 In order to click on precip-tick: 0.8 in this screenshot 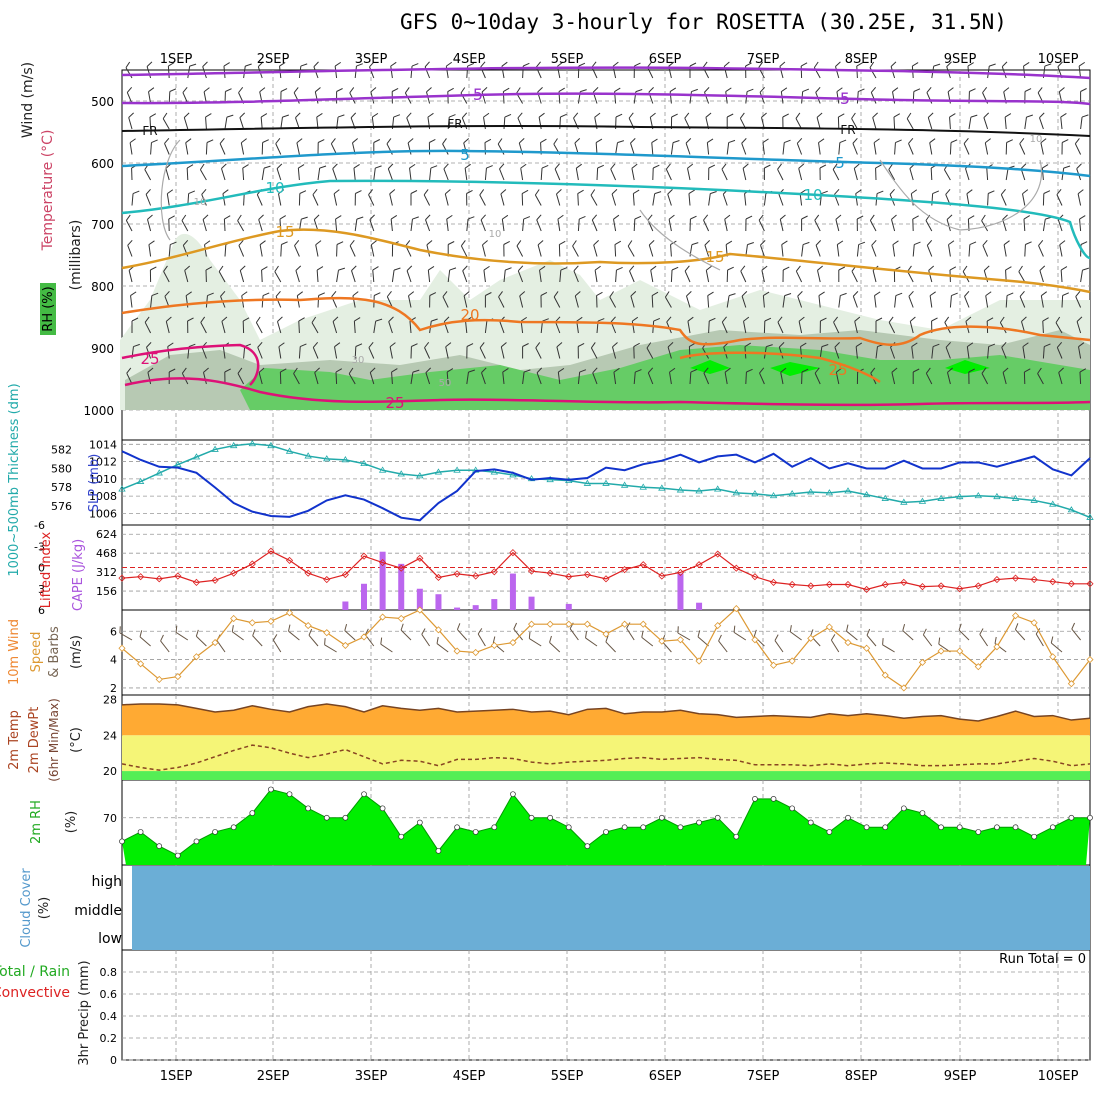, I will do `click(109, 972)`.